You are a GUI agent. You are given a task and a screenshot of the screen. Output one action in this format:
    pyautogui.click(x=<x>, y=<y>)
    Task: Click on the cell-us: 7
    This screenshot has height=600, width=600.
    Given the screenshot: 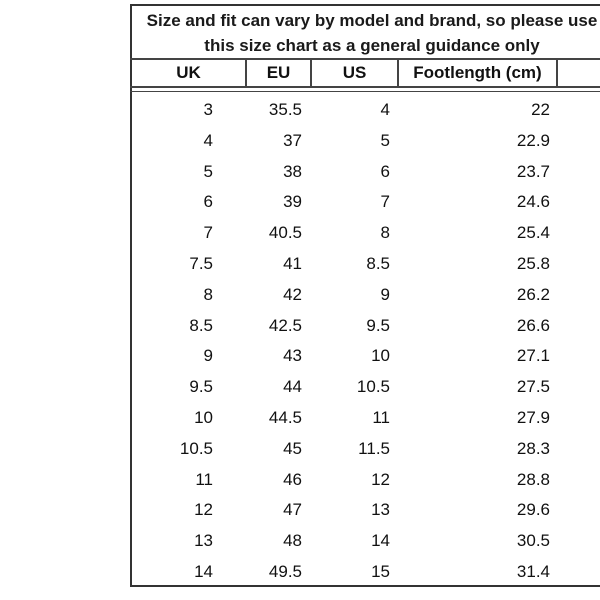 What is the action you would take?
    pyautogui.click(x=385, y=202)
    